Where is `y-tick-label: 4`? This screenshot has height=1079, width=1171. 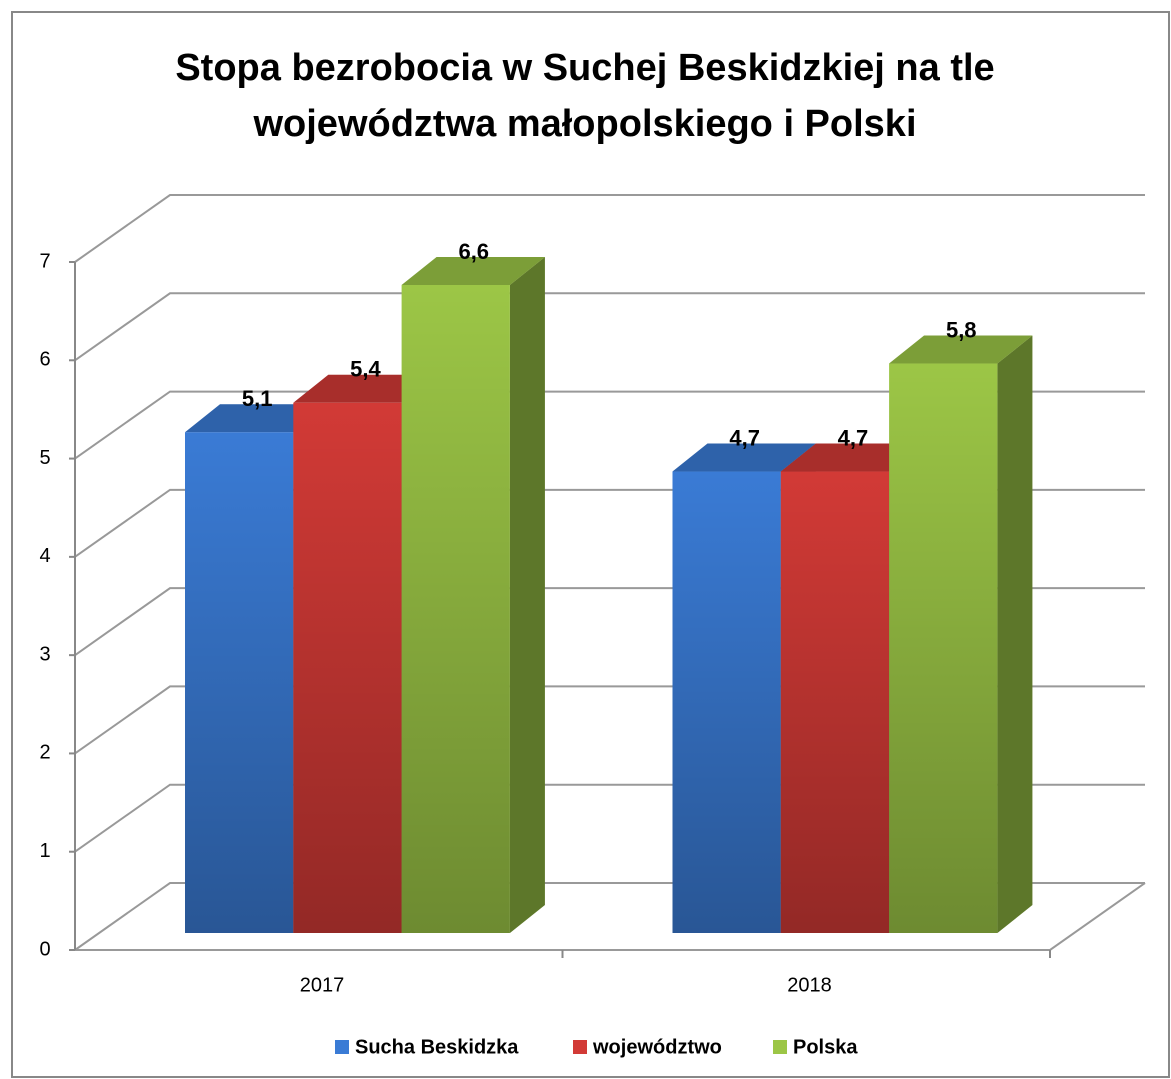 y-tick-label: 4 is located at coordinates (44, 556).